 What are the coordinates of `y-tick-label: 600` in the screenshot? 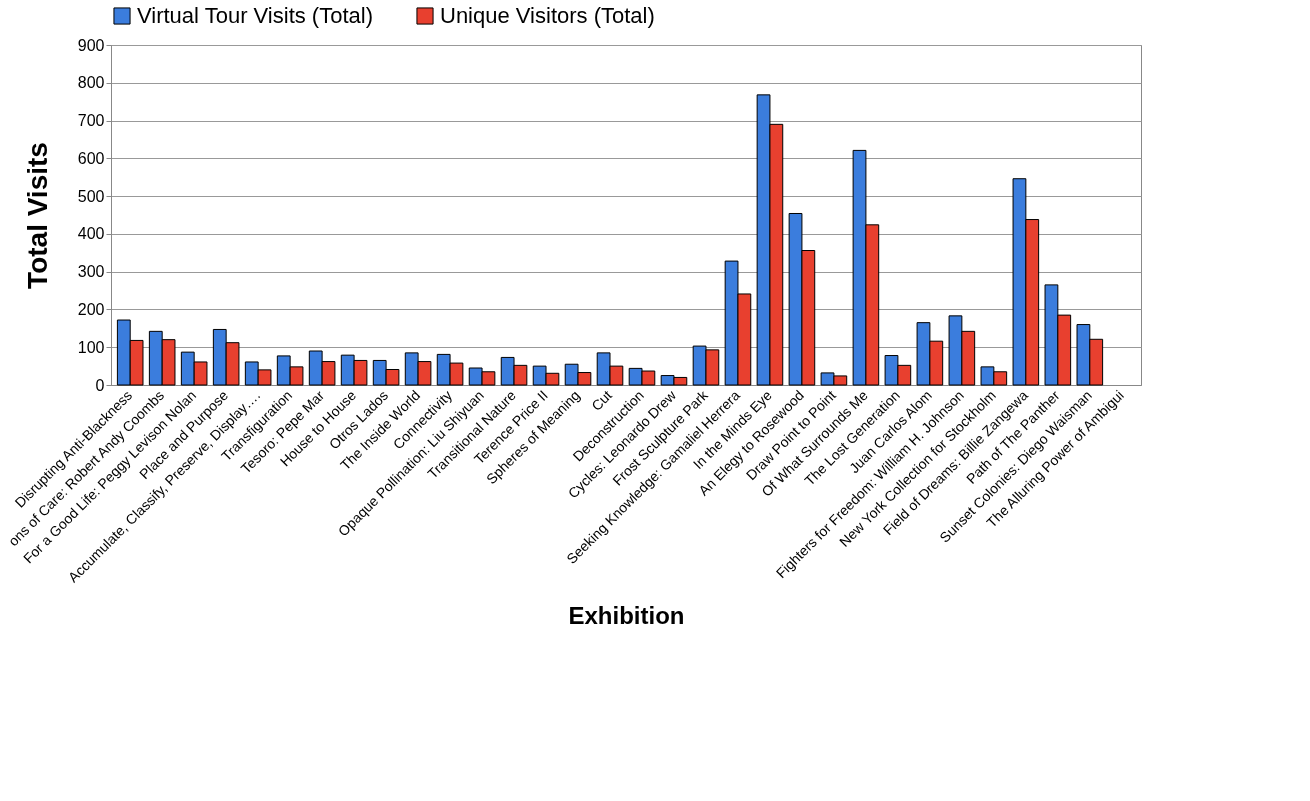 It's located at (91, 158).